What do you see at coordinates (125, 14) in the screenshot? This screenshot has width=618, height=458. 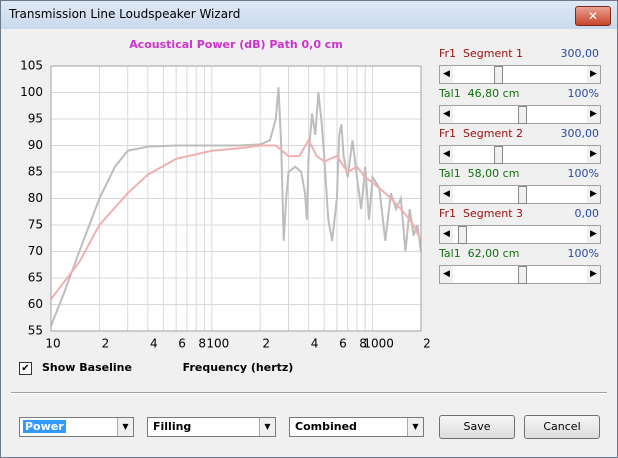 I see `window-title: Transmission Line Loudspeaker Wizard` at bounding box center [125, 14].